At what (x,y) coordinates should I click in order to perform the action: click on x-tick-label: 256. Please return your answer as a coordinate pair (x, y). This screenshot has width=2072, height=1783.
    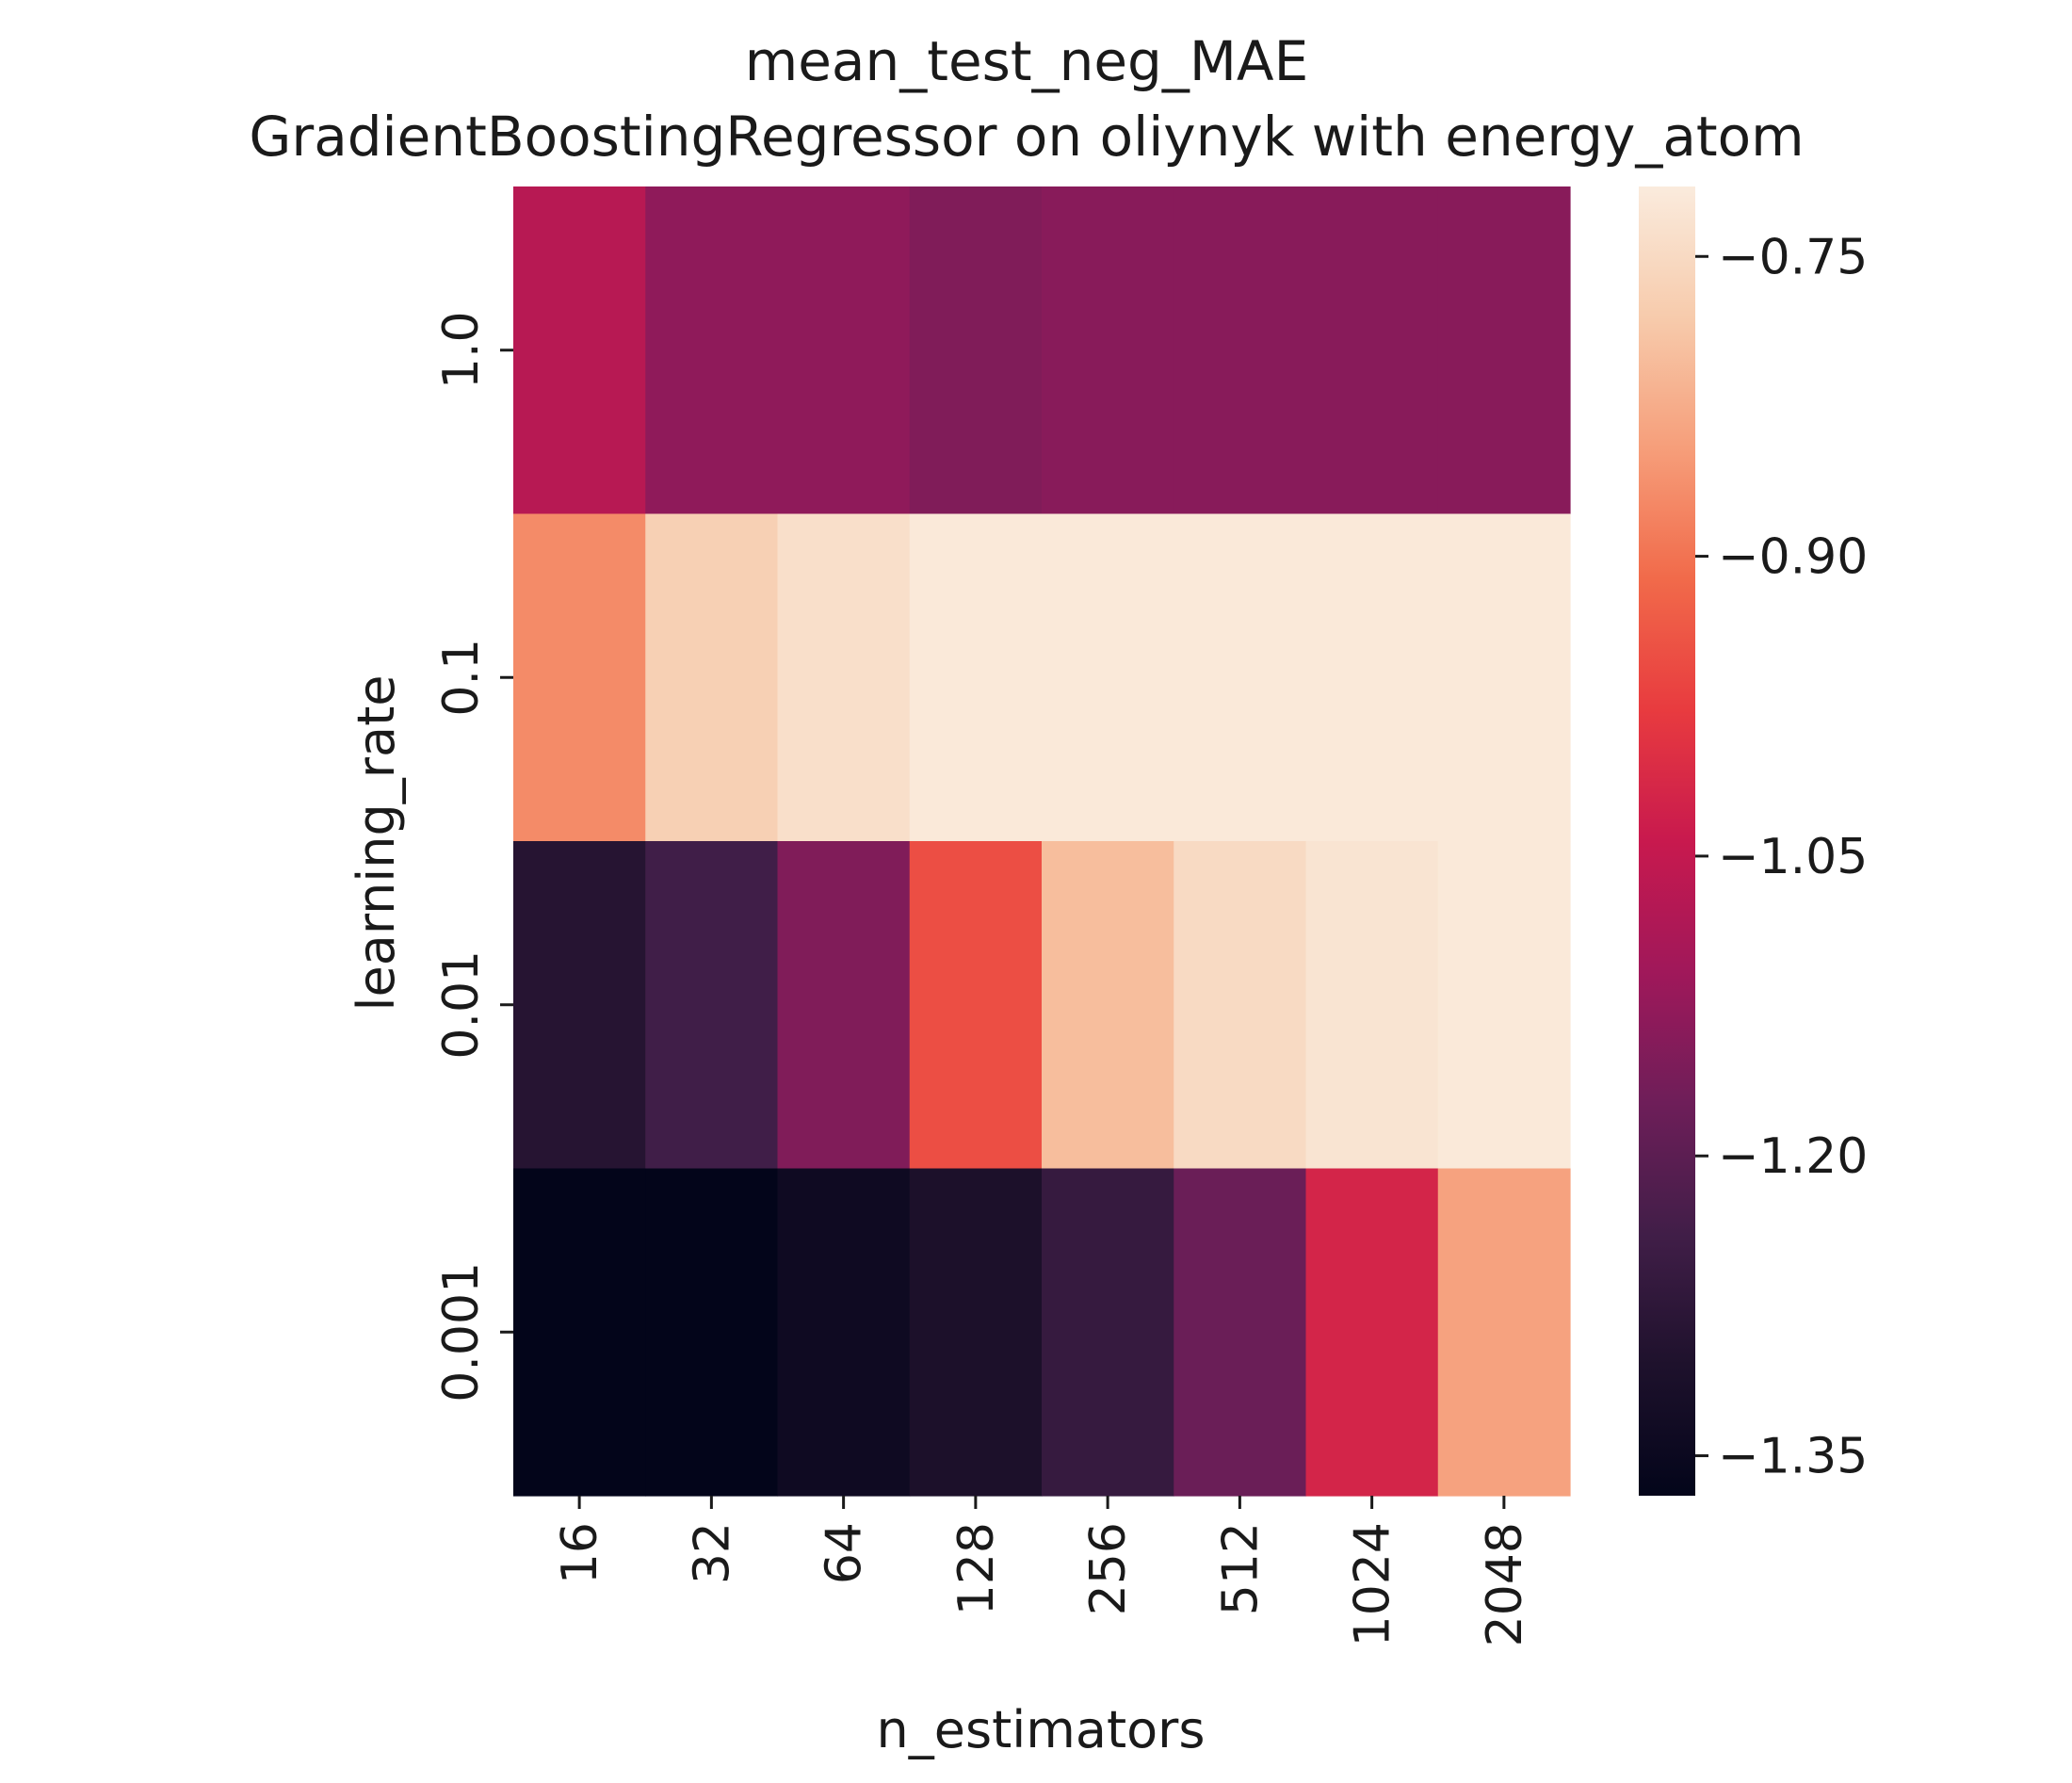
    Looking at the image, I should click on (1108, 1568).